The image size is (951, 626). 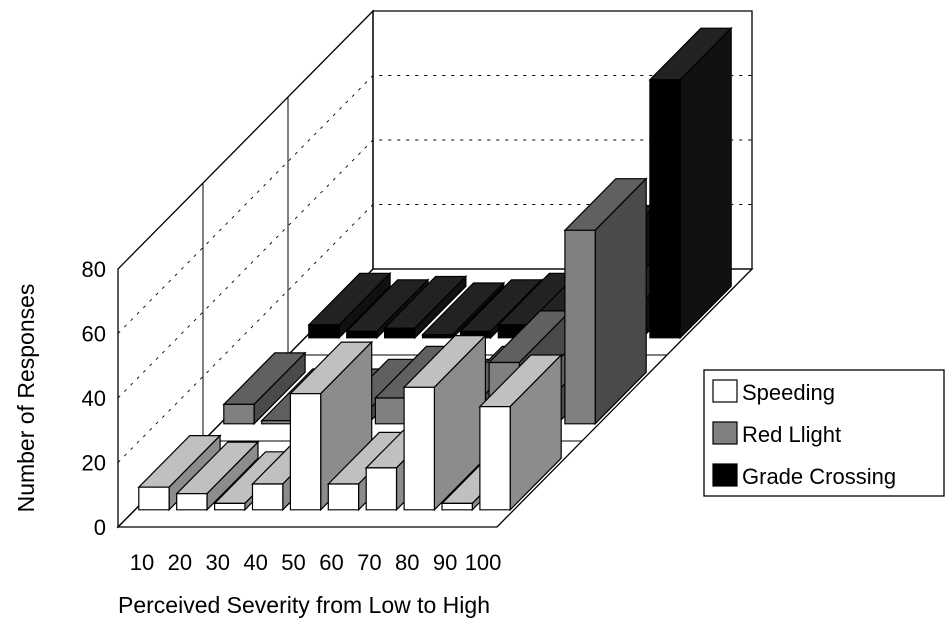 What do you see at coordinates (791, 434) in the screenshot?
I see `legend-label: Red Llight` at bounding box center [791, 434].